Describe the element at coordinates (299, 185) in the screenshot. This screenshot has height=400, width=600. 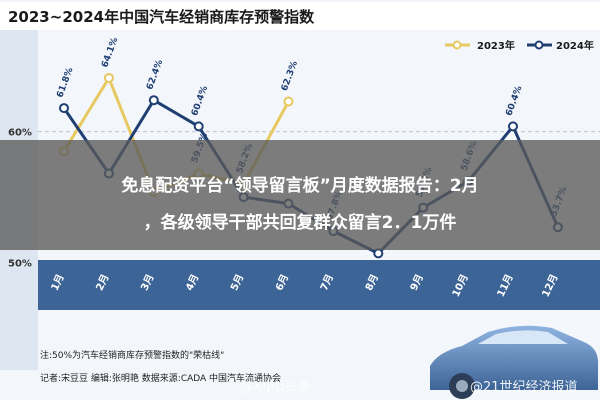
I see `overlay-banner-line1: 免息配资平台“领导留言板”月度数据报告：2月` at that location.